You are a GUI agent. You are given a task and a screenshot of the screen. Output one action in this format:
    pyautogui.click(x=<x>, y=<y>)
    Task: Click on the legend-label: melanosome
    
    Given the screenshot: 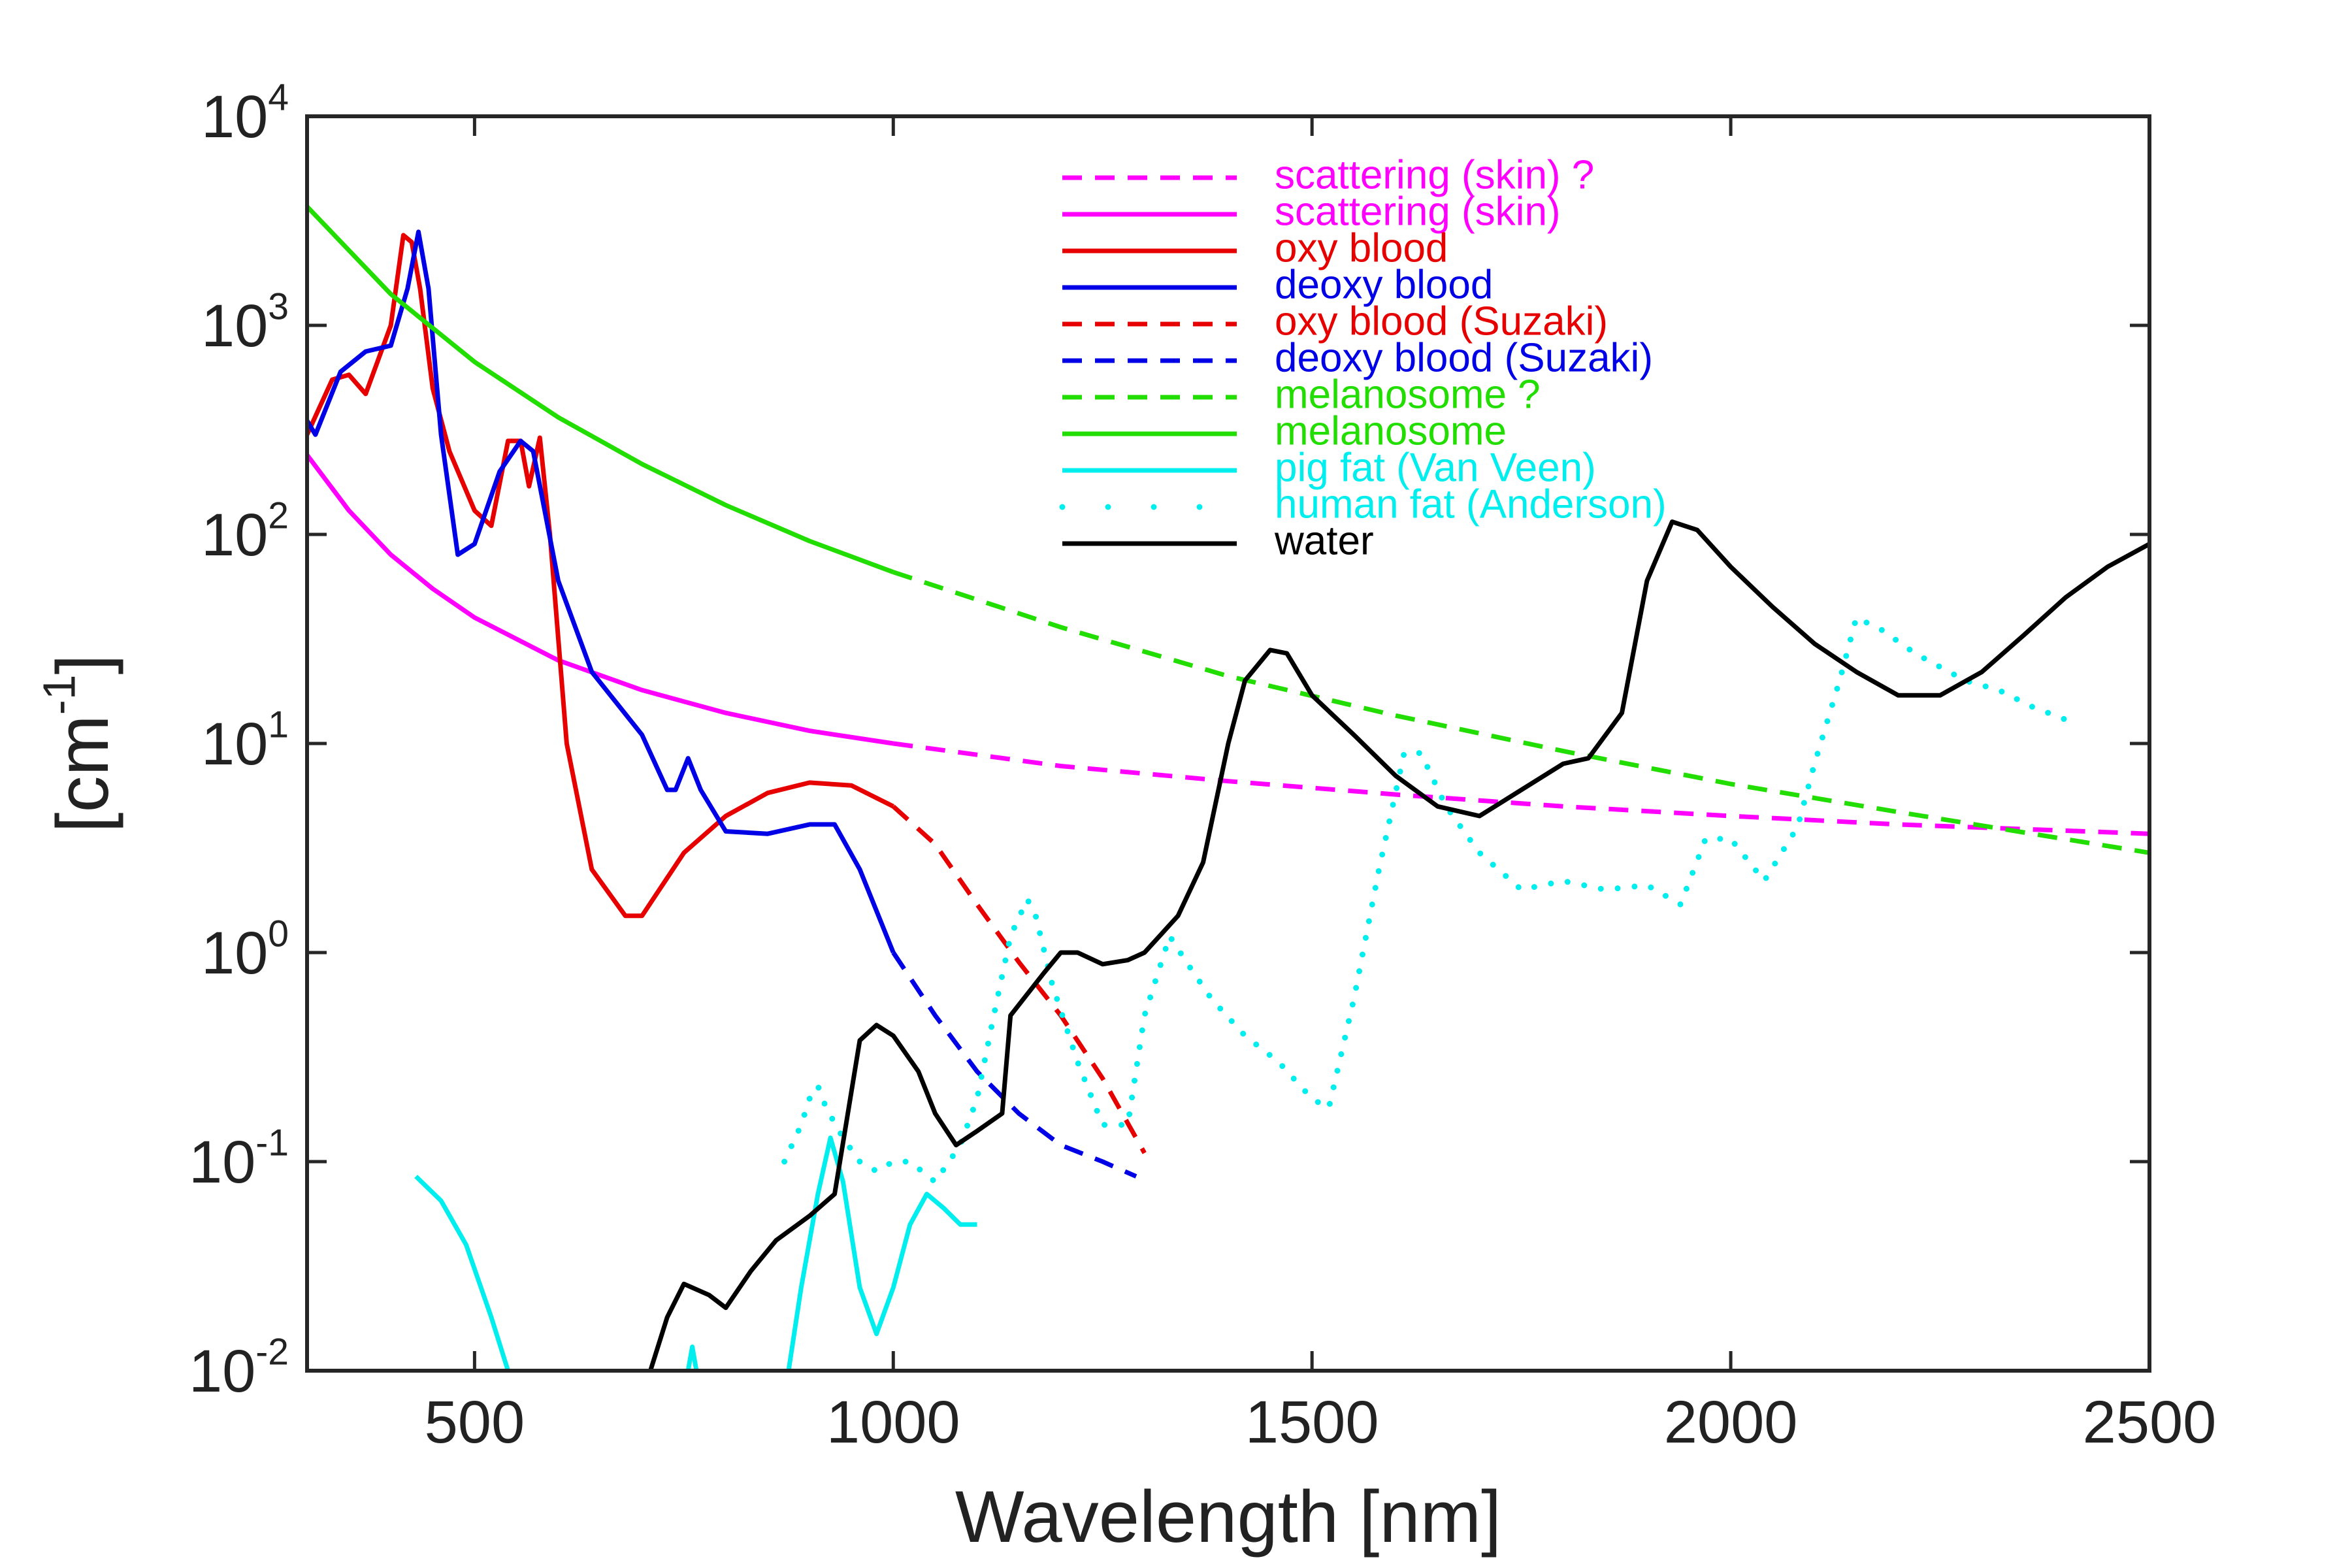 What is the action you would take?
    pyautogui.click(x=1391, y=430)
    